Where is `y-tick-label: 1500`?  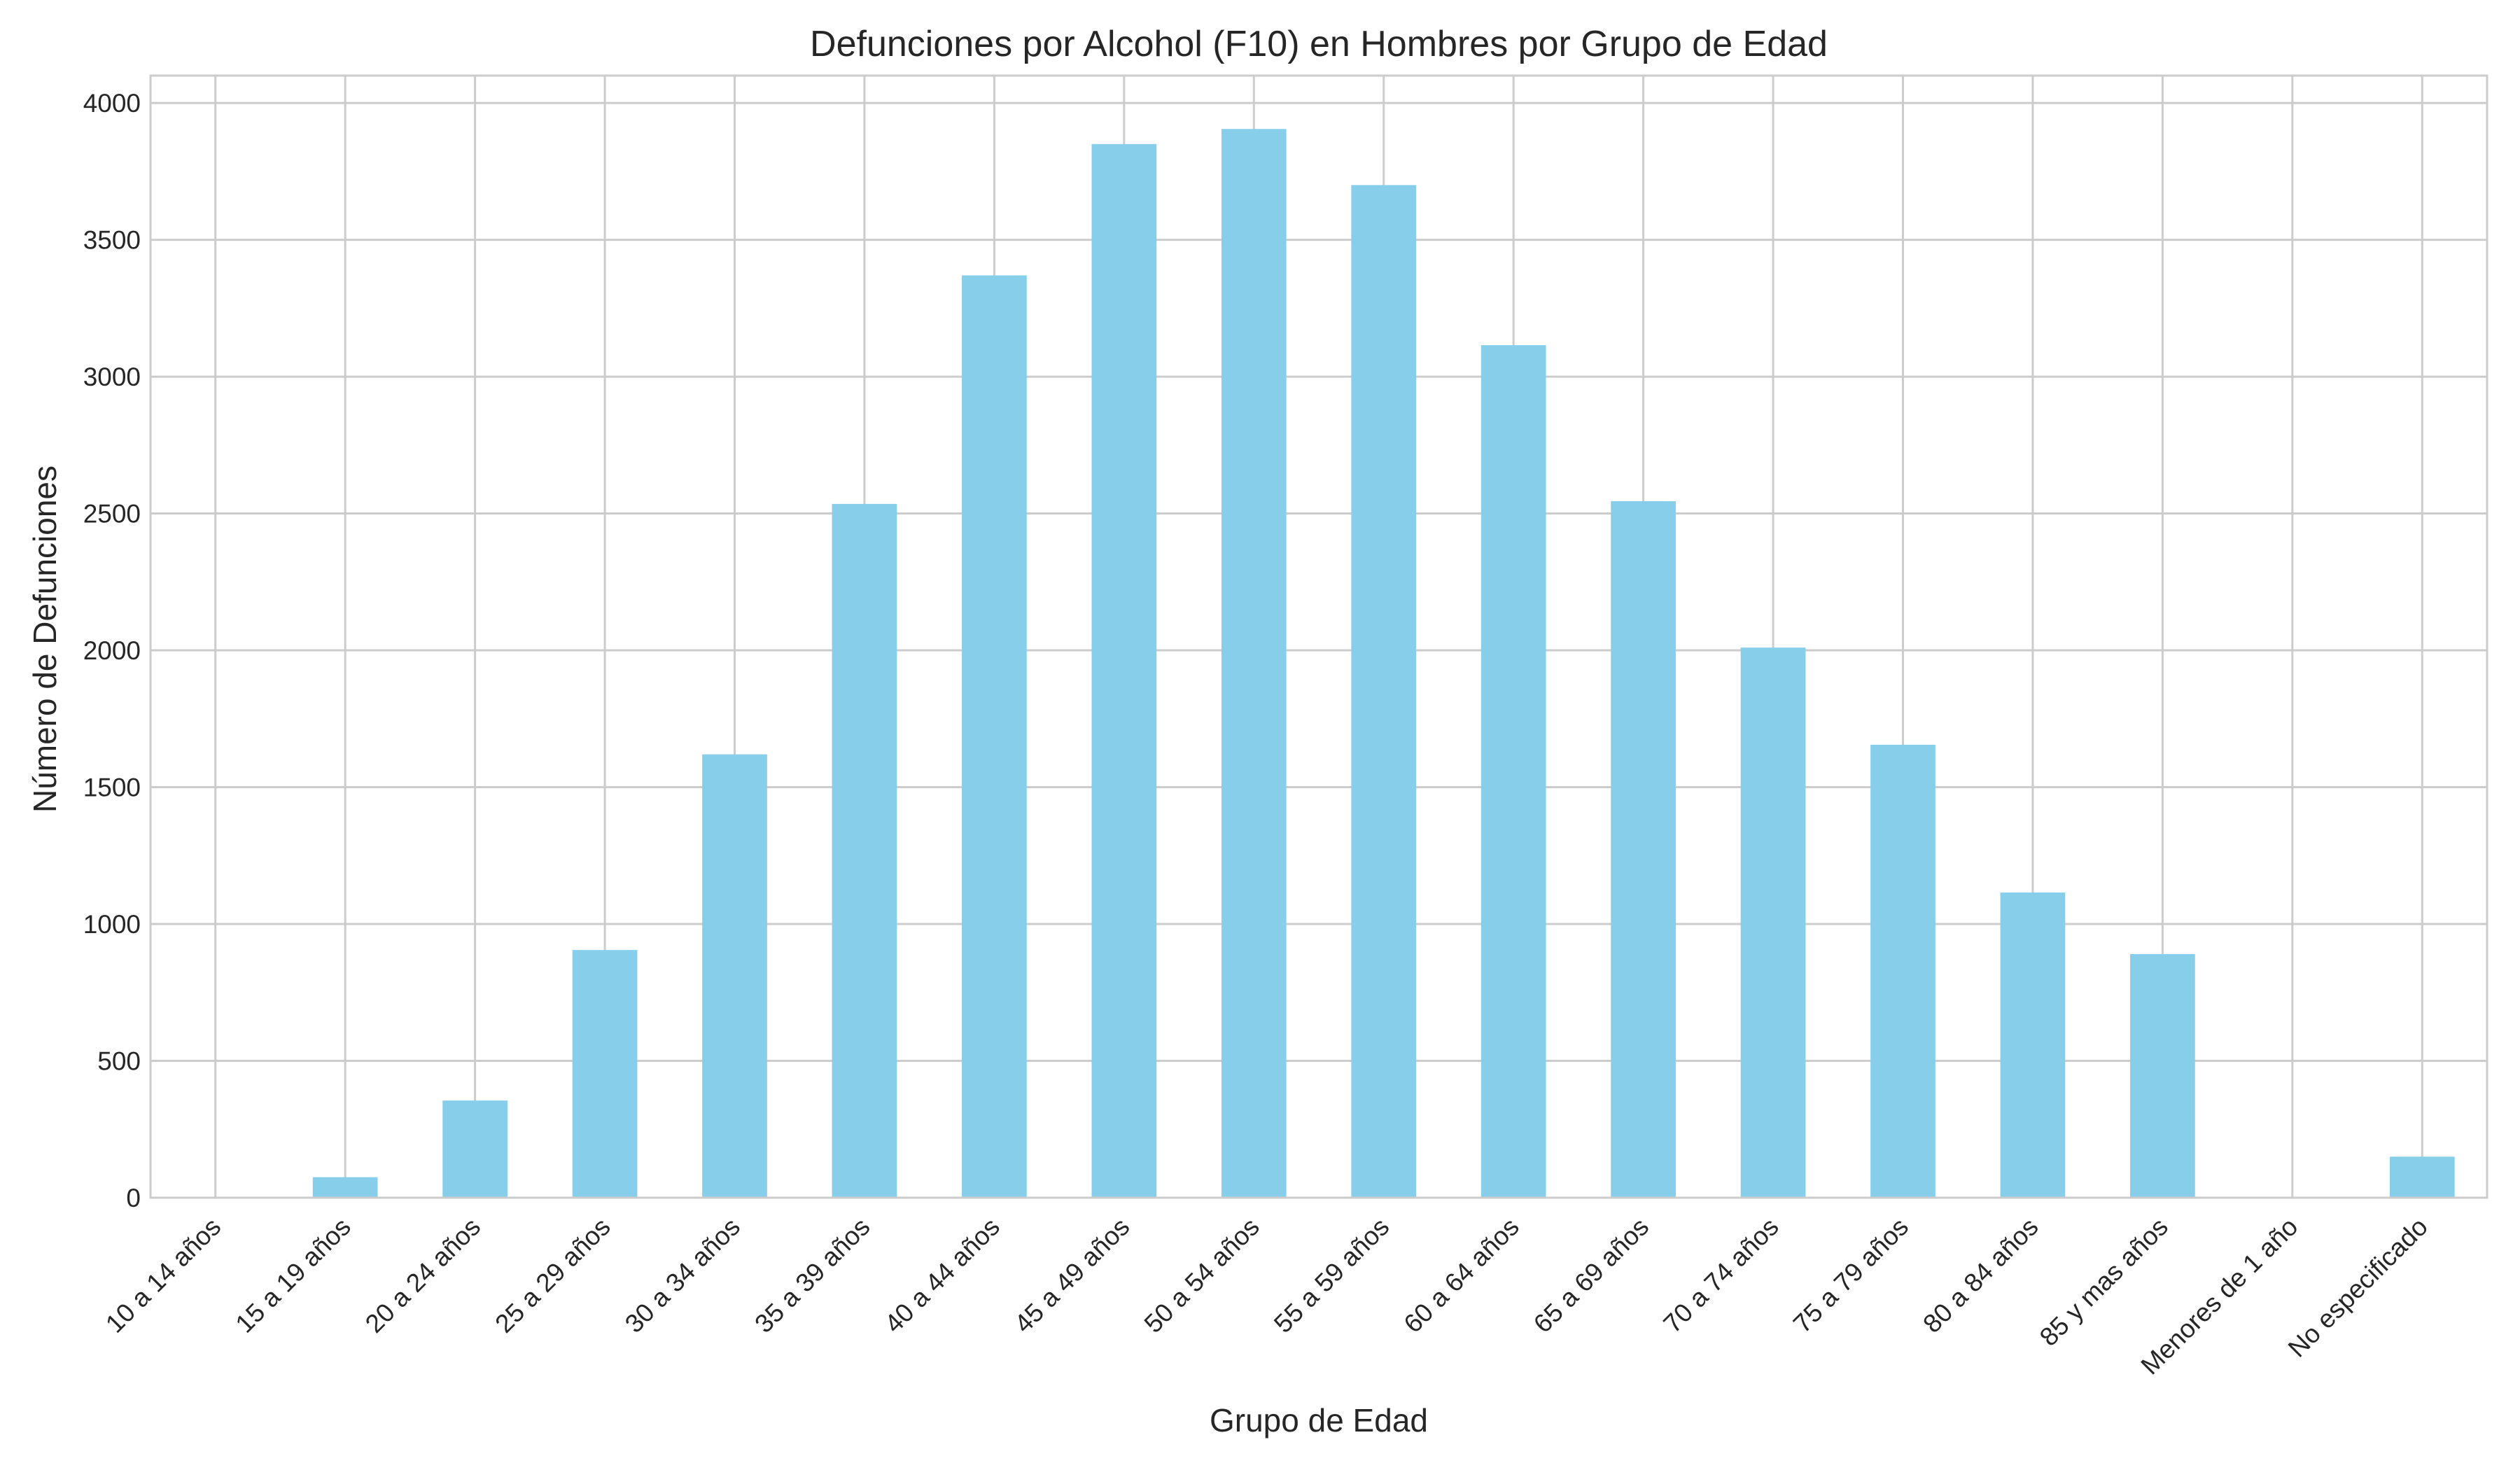 y-tick-label: 1500 is located at coordinates (112, 788).